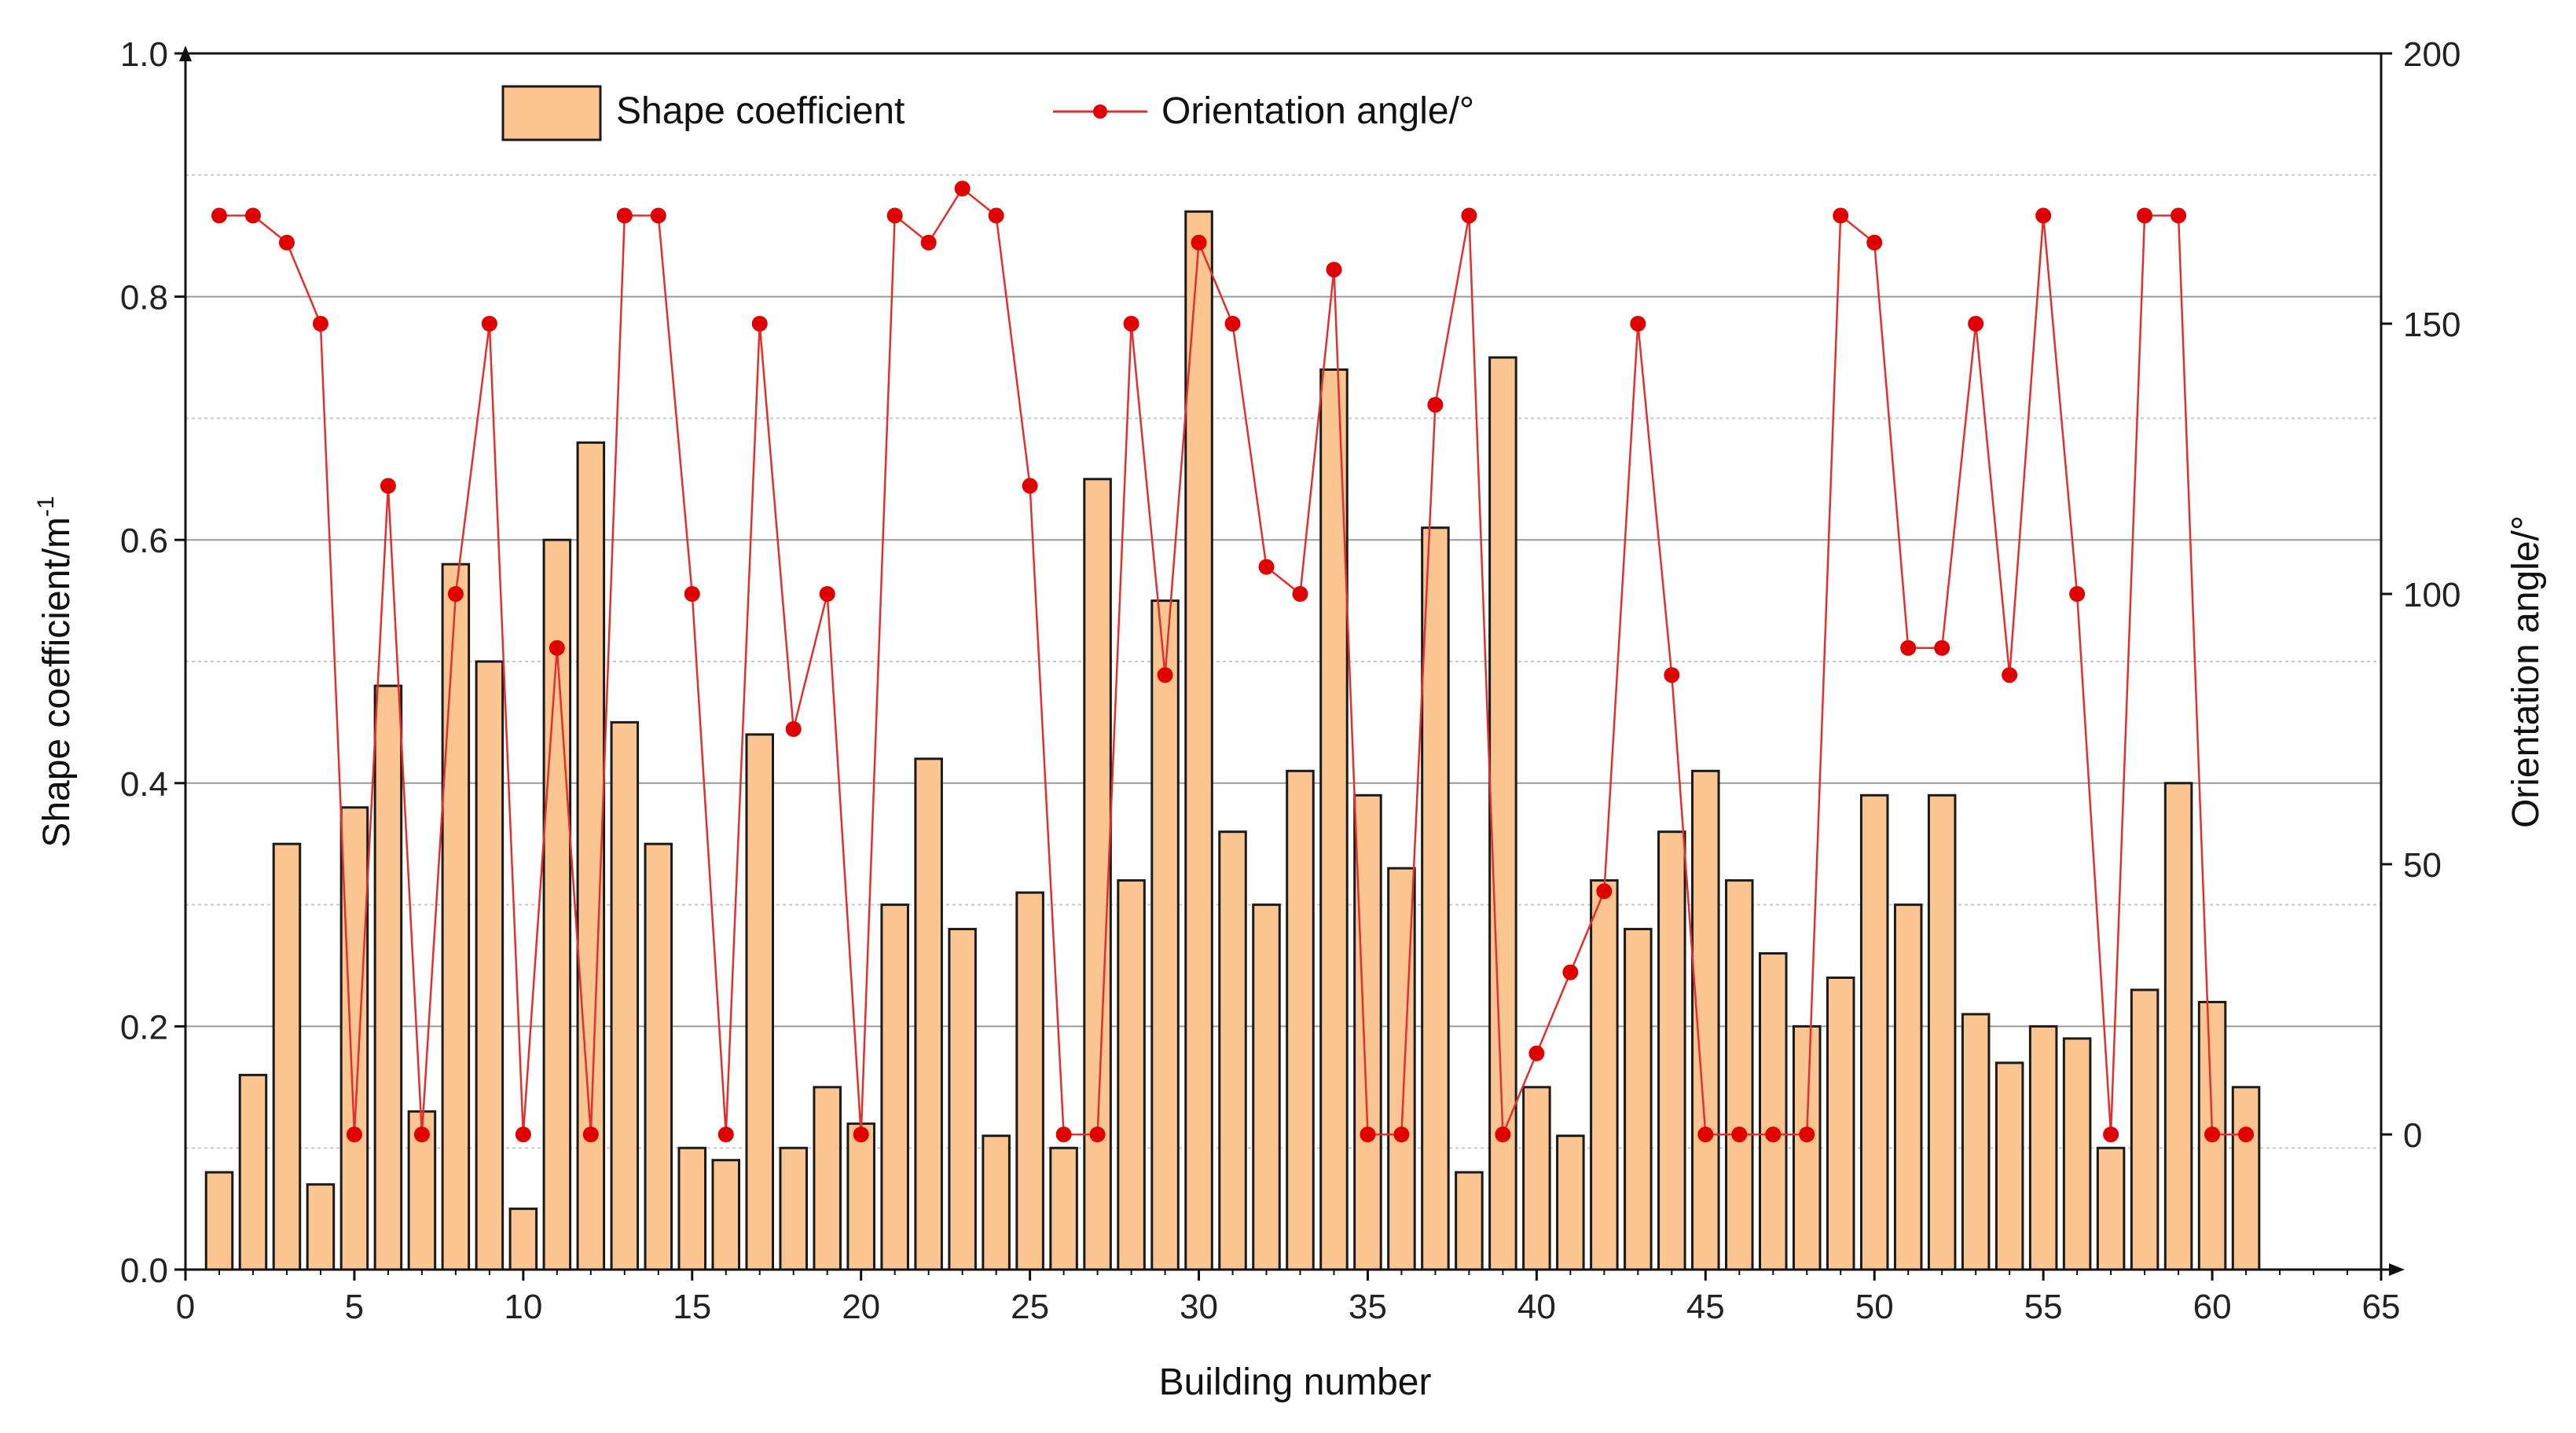 This screenshot has width=2576, height=1433. What do you see at coordinates (692, 1307) in the screenshot?
I see `x-tick-label: 15` at bounding box center [692, 1307].